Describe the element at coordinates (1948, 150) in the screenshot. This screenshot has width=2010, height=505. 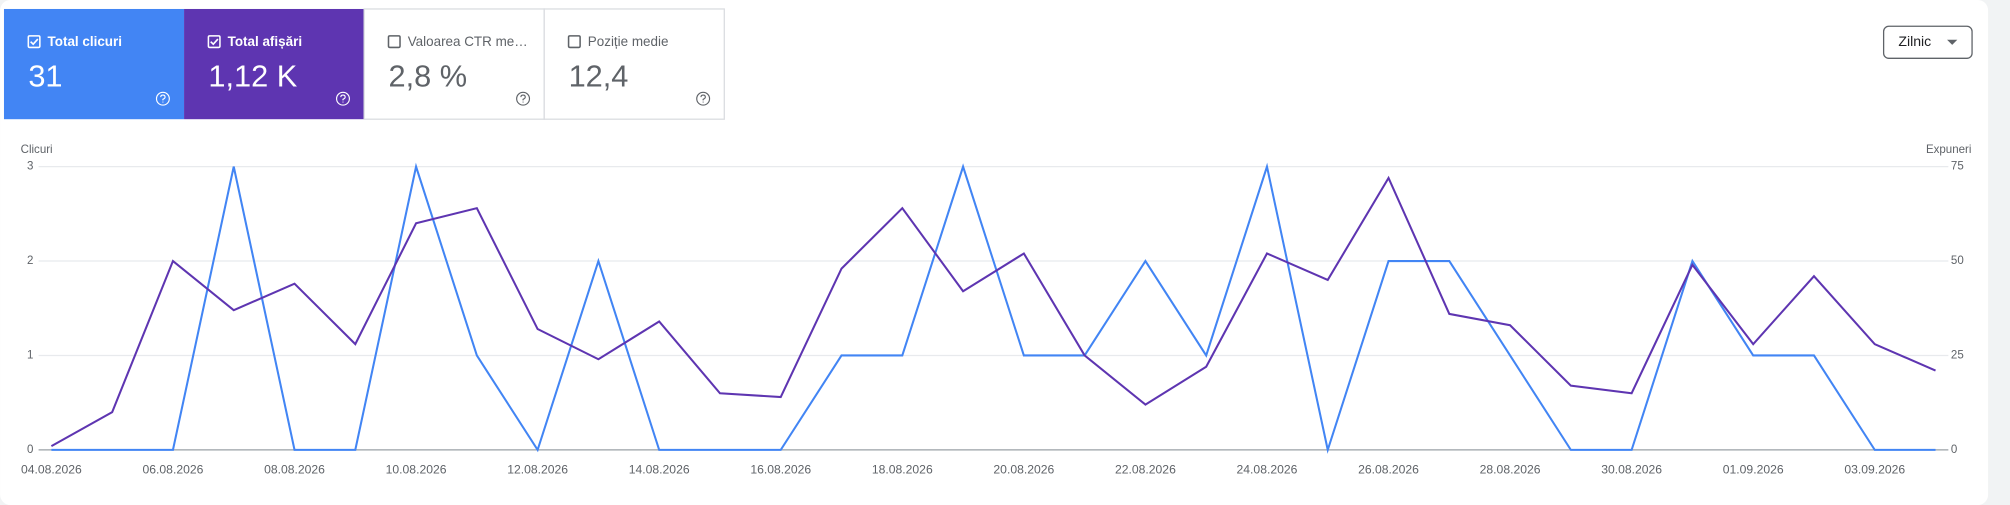
I see `y2-axis-label: Expuneri` at that location.